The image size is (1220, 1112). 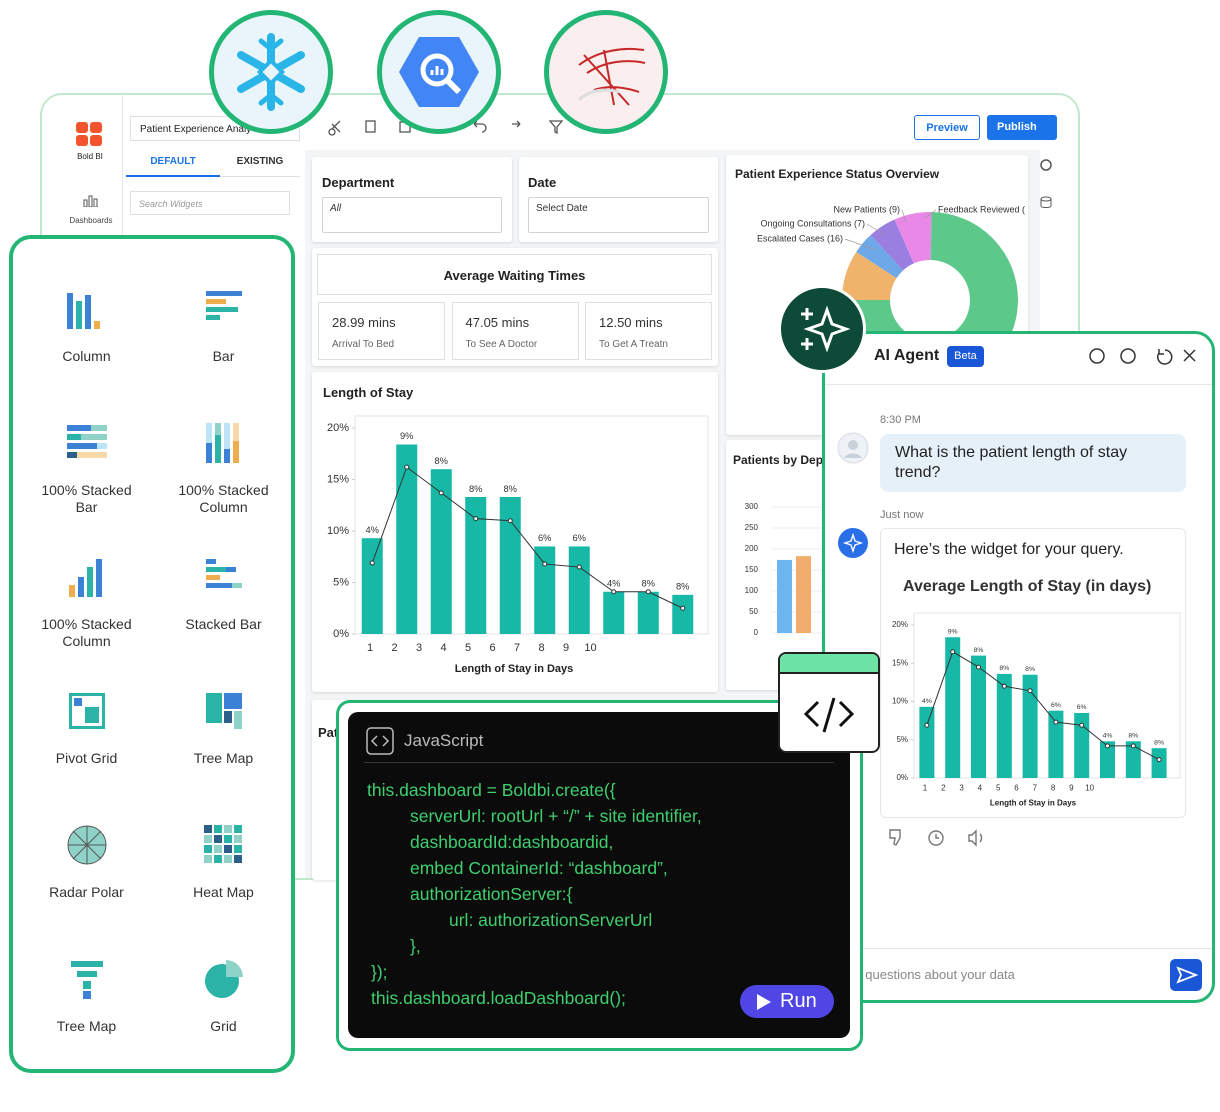 I want to click on x-tick-label: 8, so click(x=1053, y=788).